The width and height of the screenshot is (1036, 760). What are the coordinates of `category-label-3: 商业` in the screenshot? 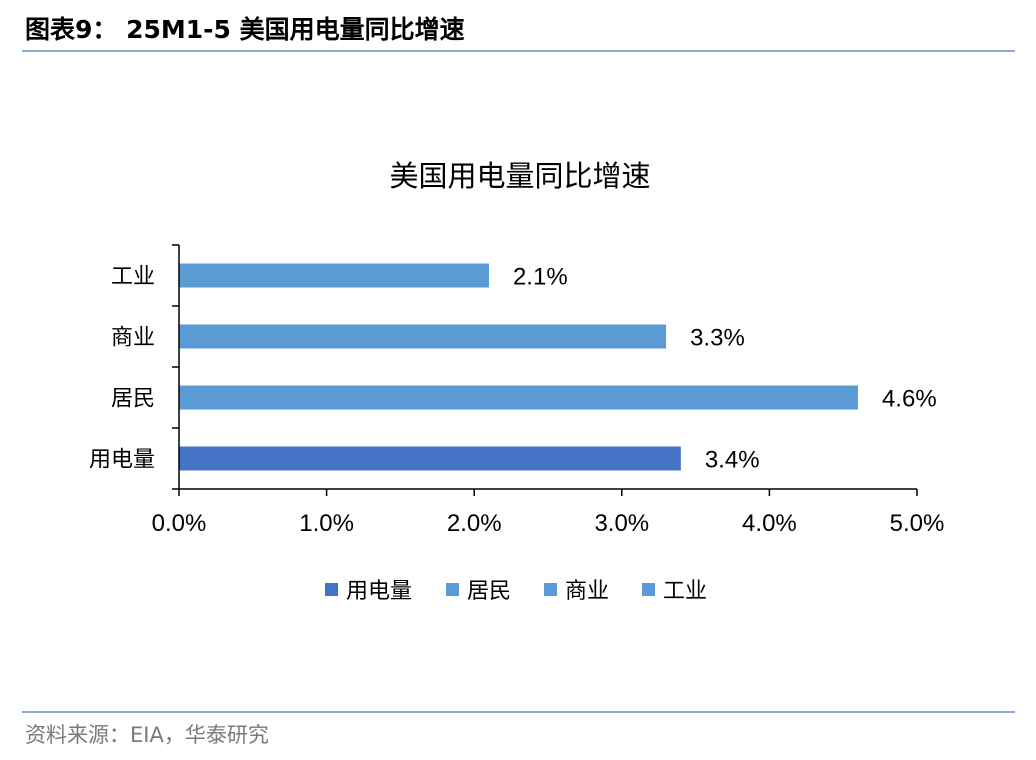 It's located at (133, 338).